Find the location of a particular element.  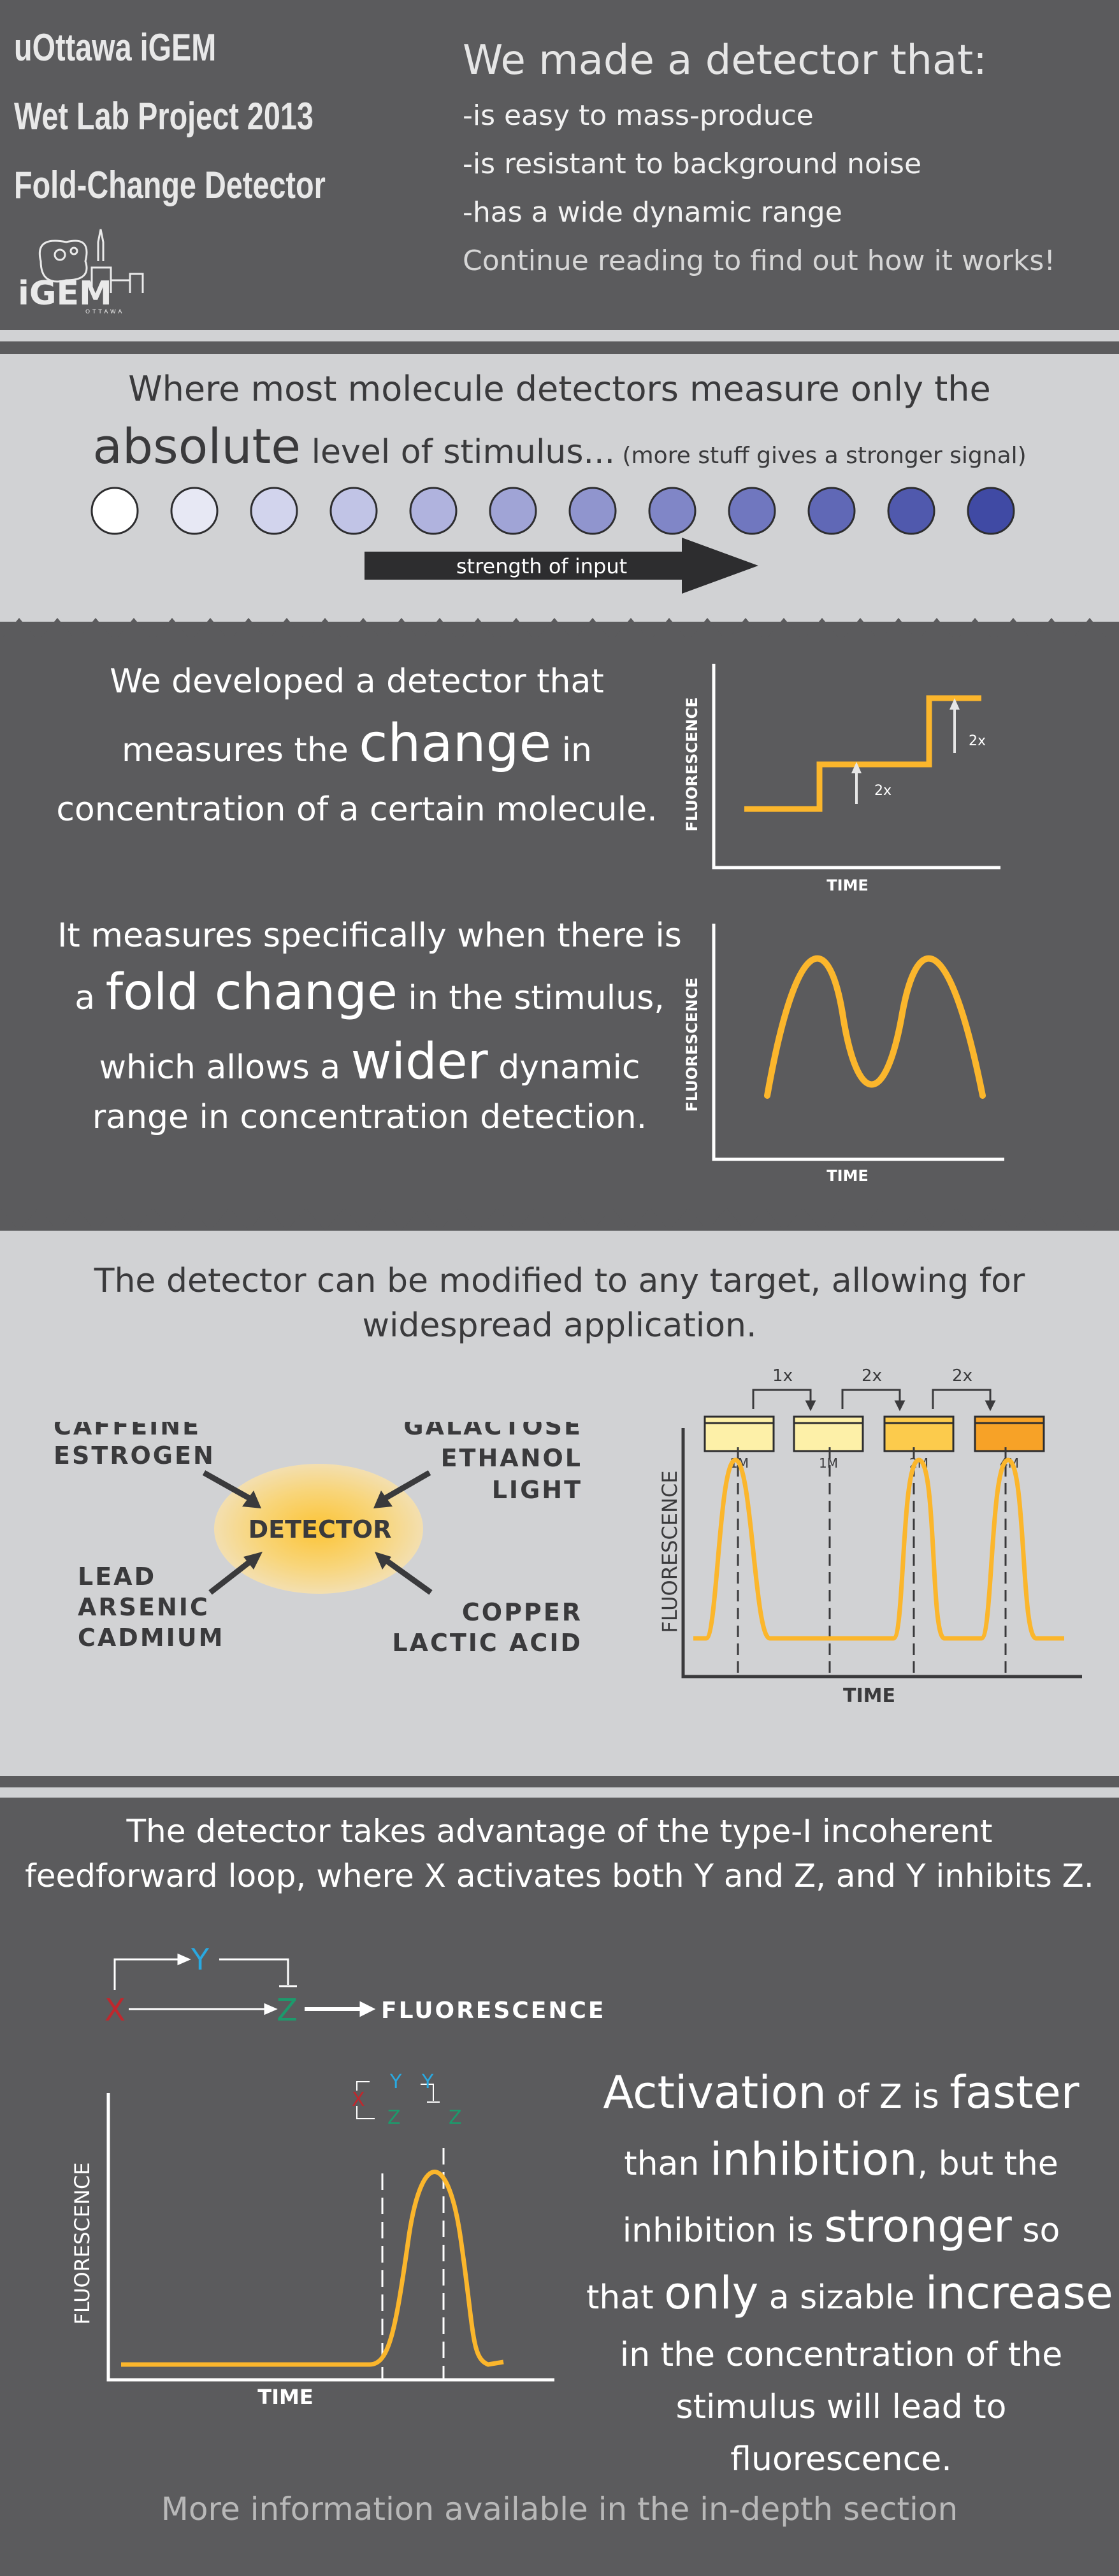

graph-node-z: Z is located at coordinates (394, 2118).